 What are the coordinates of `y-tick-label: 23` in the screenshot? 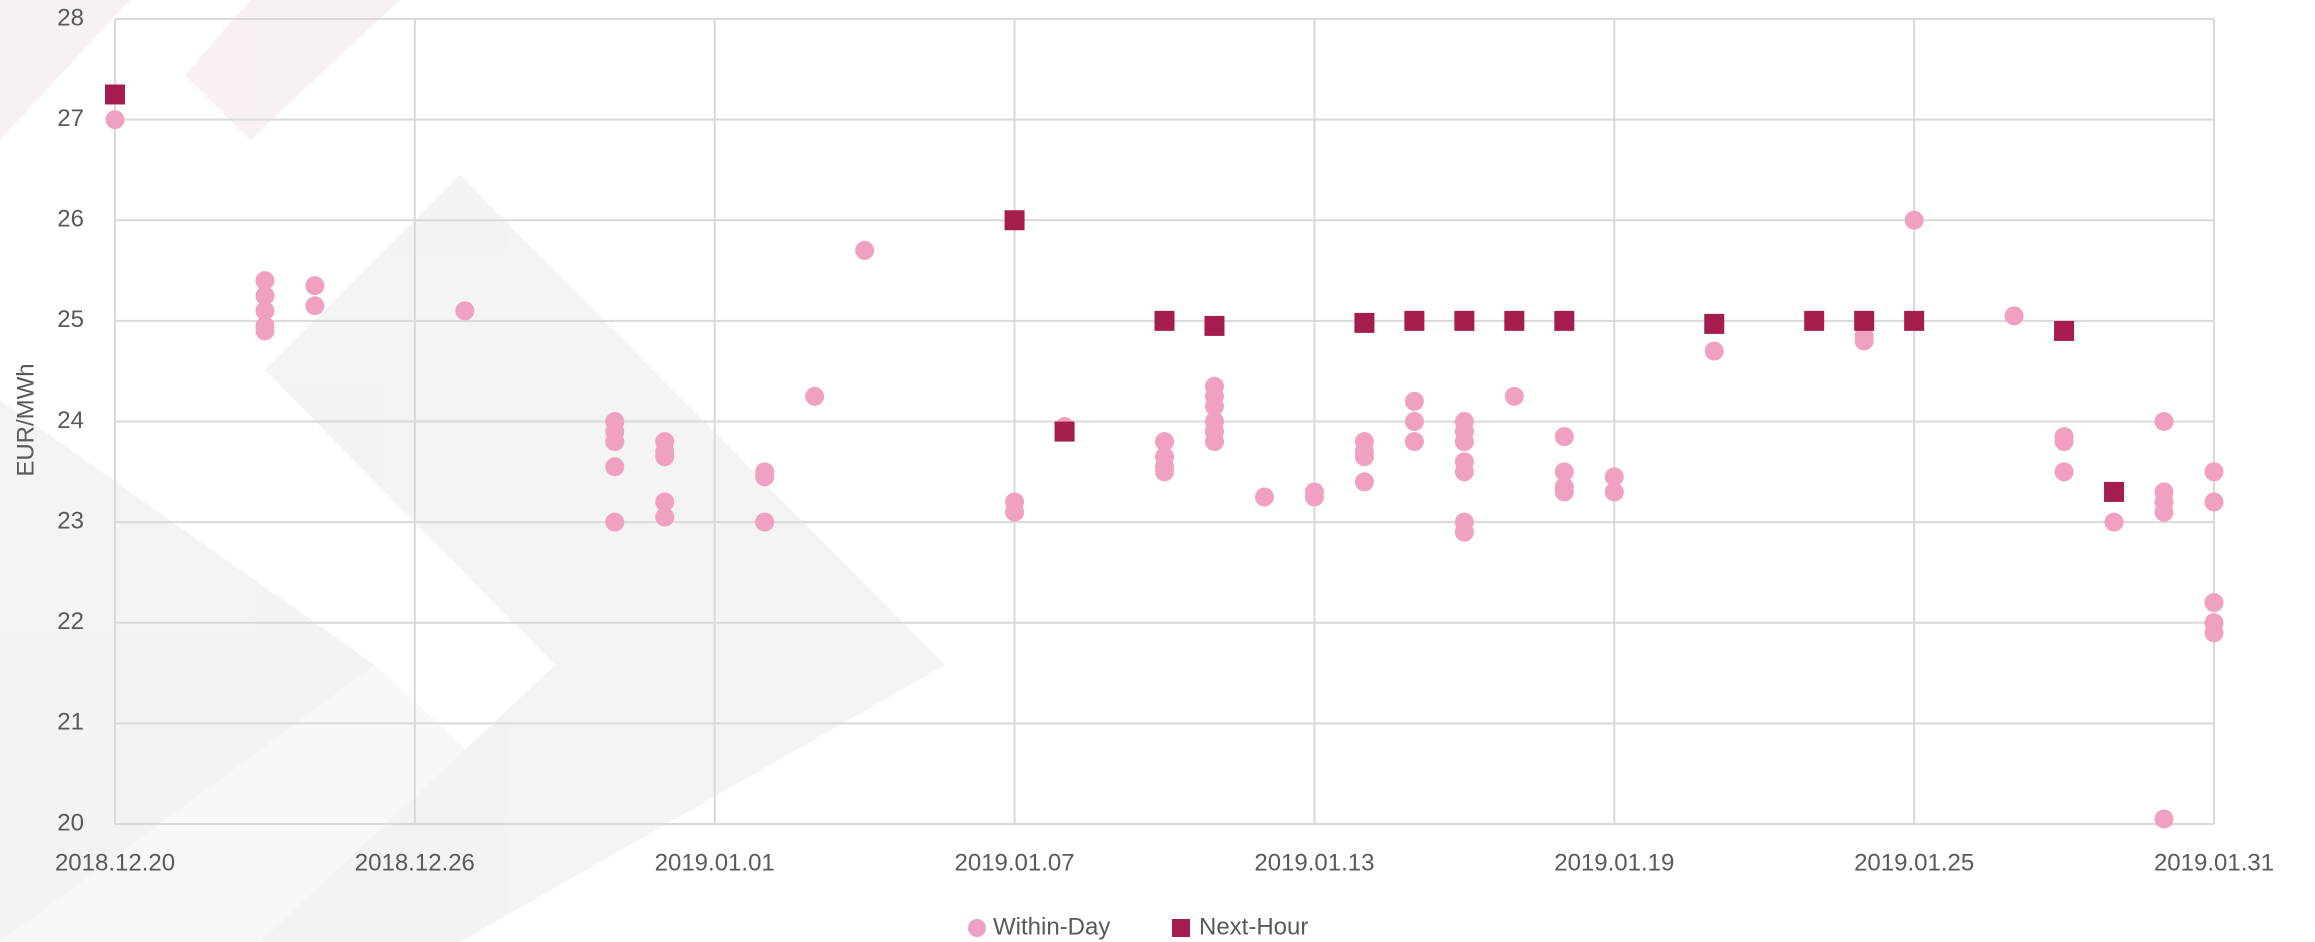 It's located at (70, 520).